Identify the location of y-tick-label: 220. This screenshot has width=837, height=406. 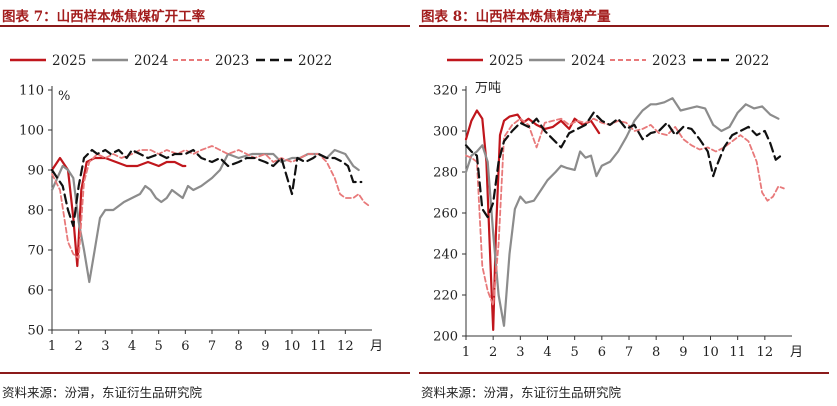
(445, 296).